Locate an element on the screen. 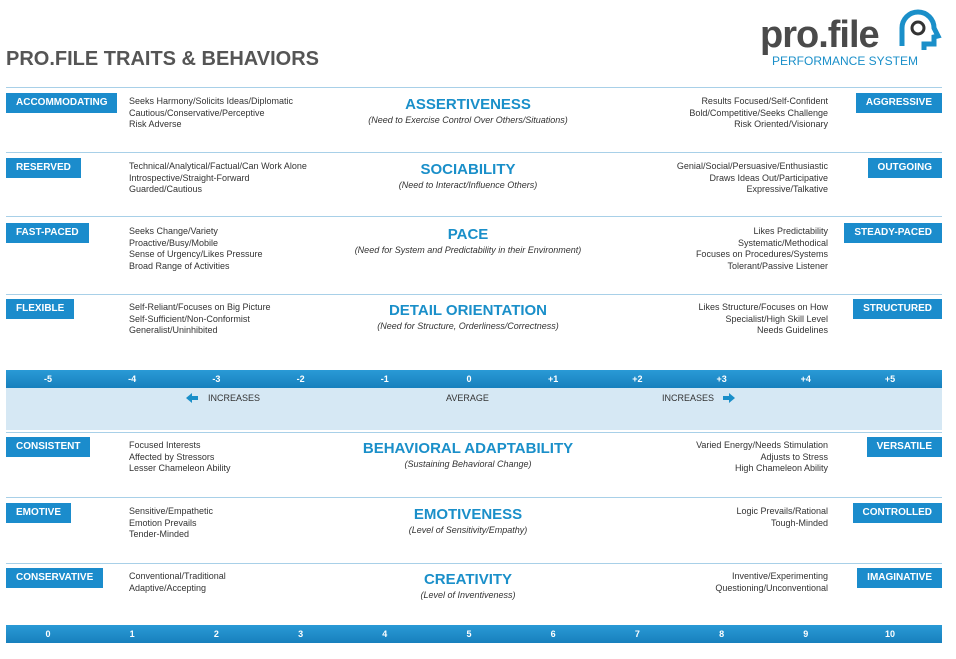  left-trait: Affected by Stressors is located at coordinates (172, 456).